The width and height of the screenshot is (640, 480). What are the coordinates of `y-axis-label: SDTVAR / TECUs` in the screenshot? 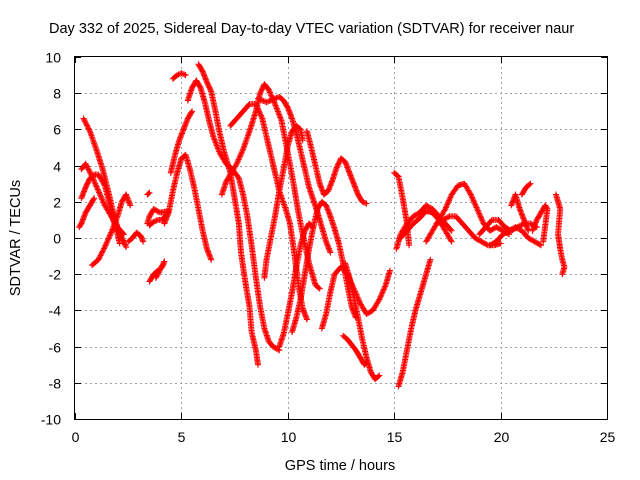 It's located at (16, 238).